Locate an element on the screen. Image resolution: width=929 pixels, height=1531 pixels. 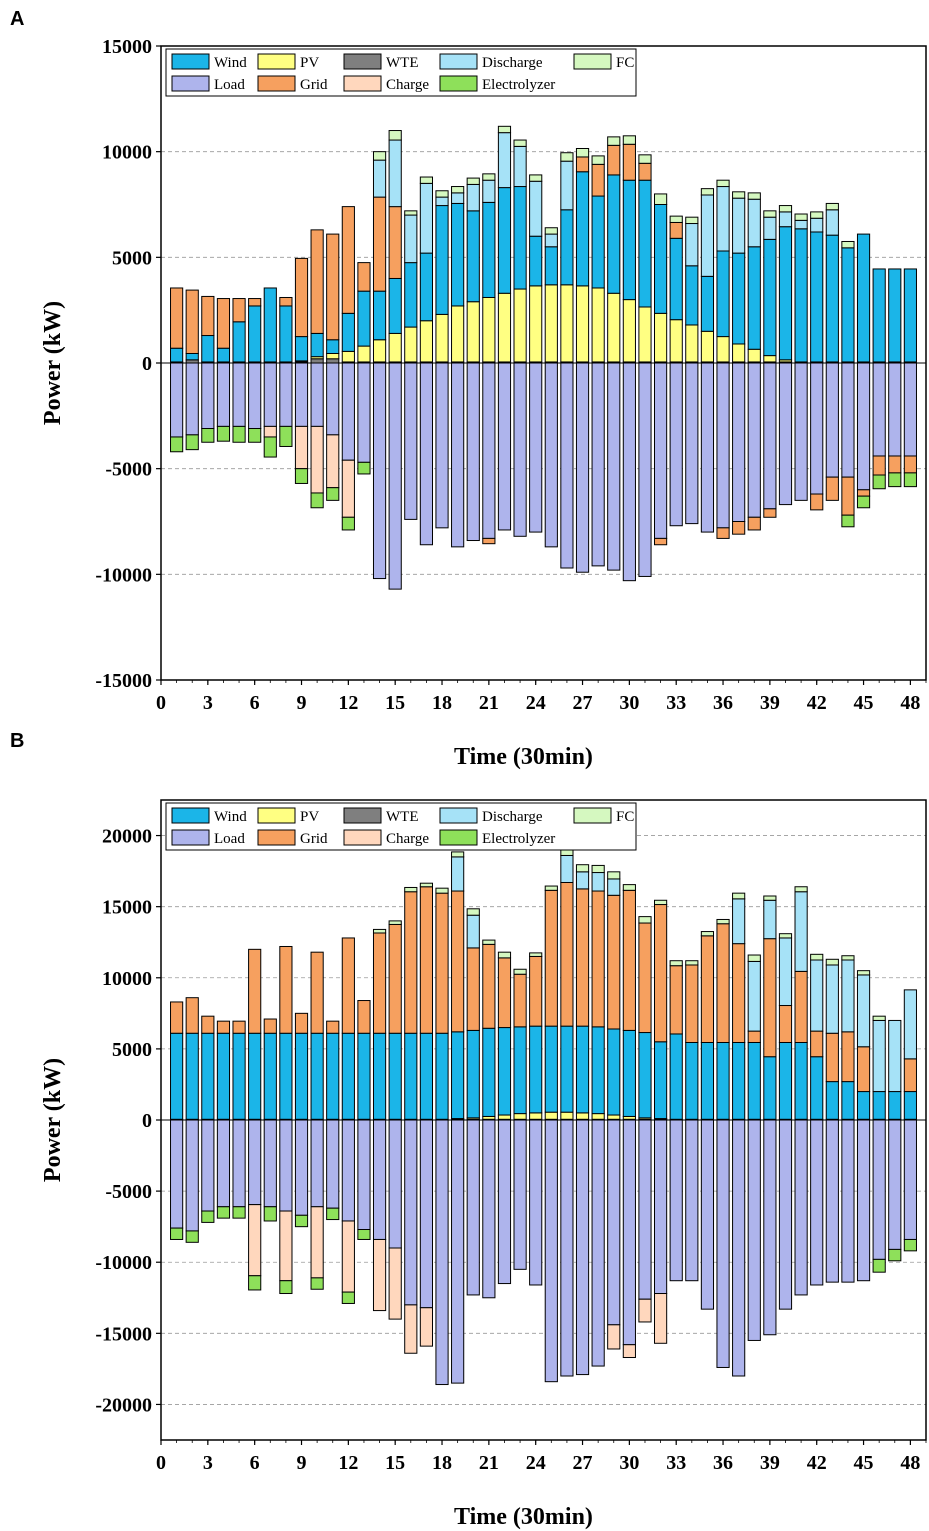
legend-swatch-wte is located at coordinates (362, 61).